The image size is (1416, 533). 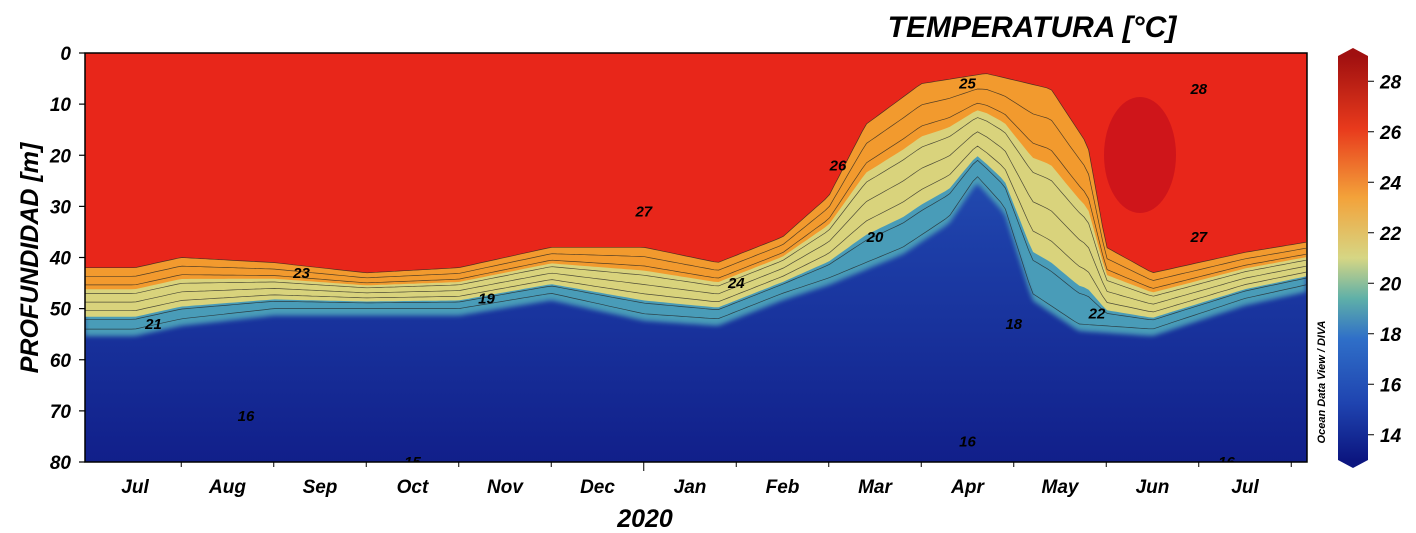 I want to click on x-tick-label: Dec, so click(x=597, y=487).